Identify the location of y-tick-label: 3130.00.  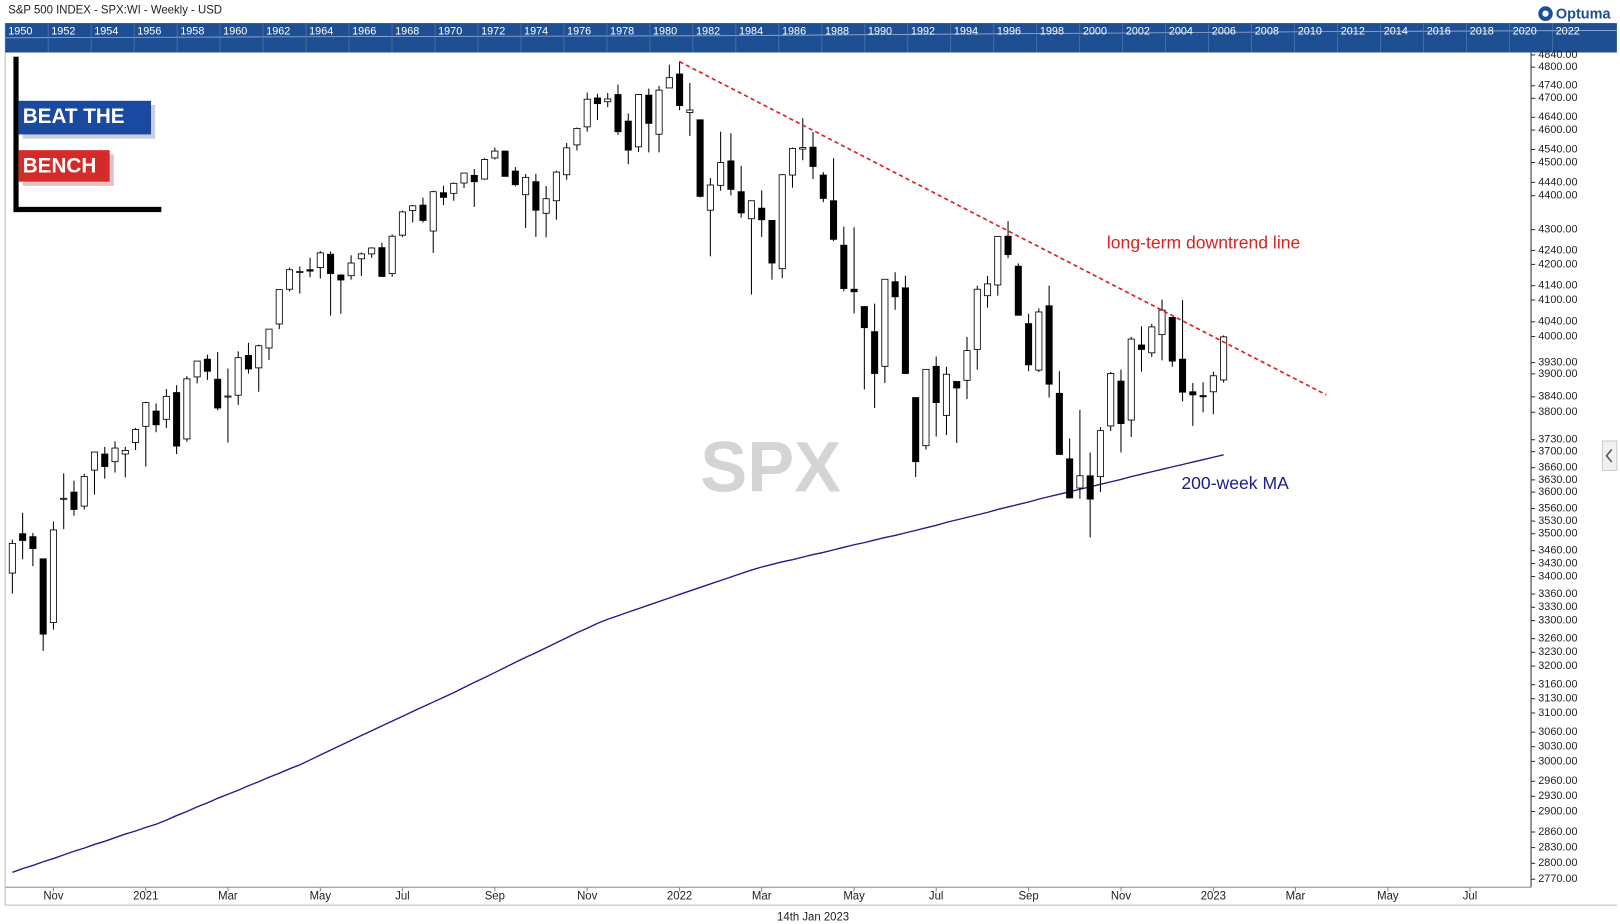
(1557, 699).